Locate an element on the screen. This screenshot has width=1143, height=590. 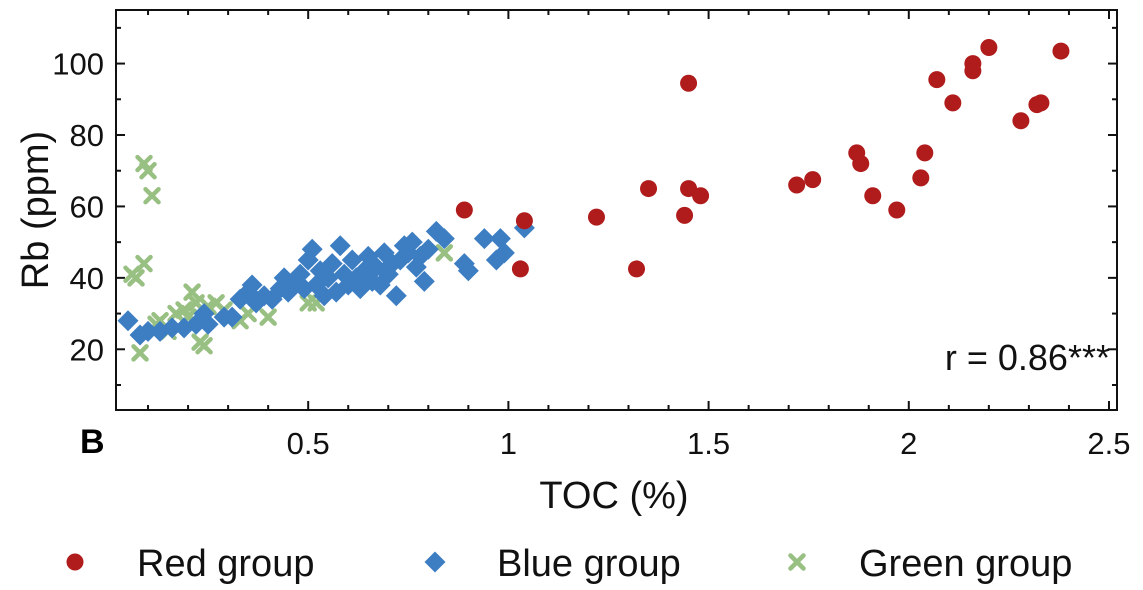
legend-label: Blue group is located at coordinates (589, 564).